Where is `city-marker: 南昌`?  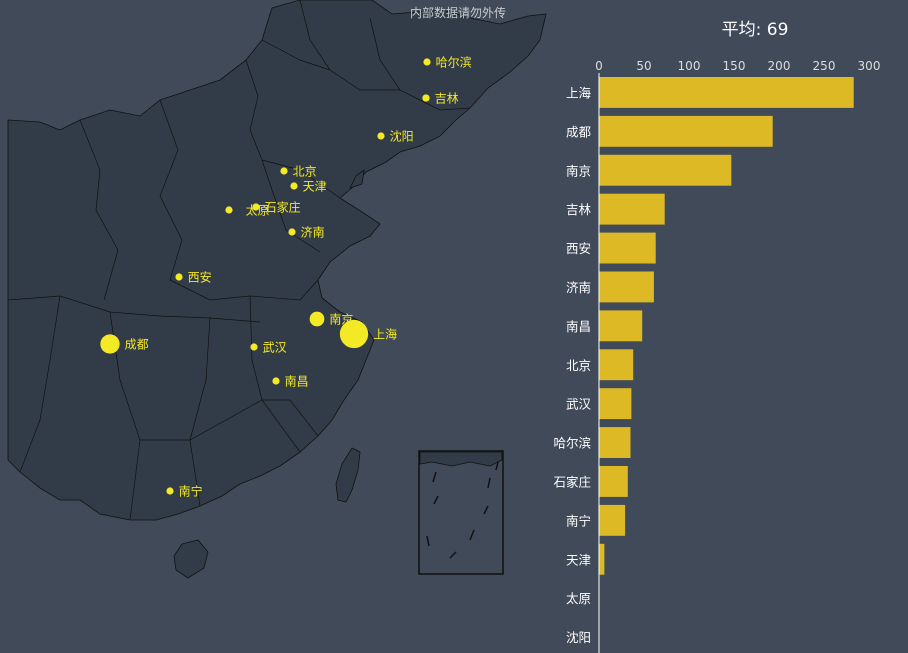 city-marker: 南昌 is located at coordinates (290, 381).